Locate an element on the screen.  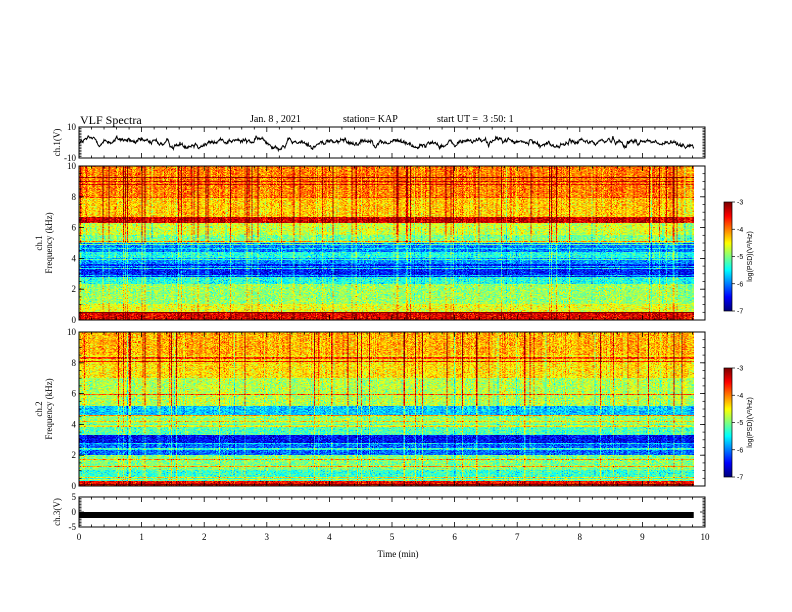
ch3-waveform-line is located at coordinates (386, 515).